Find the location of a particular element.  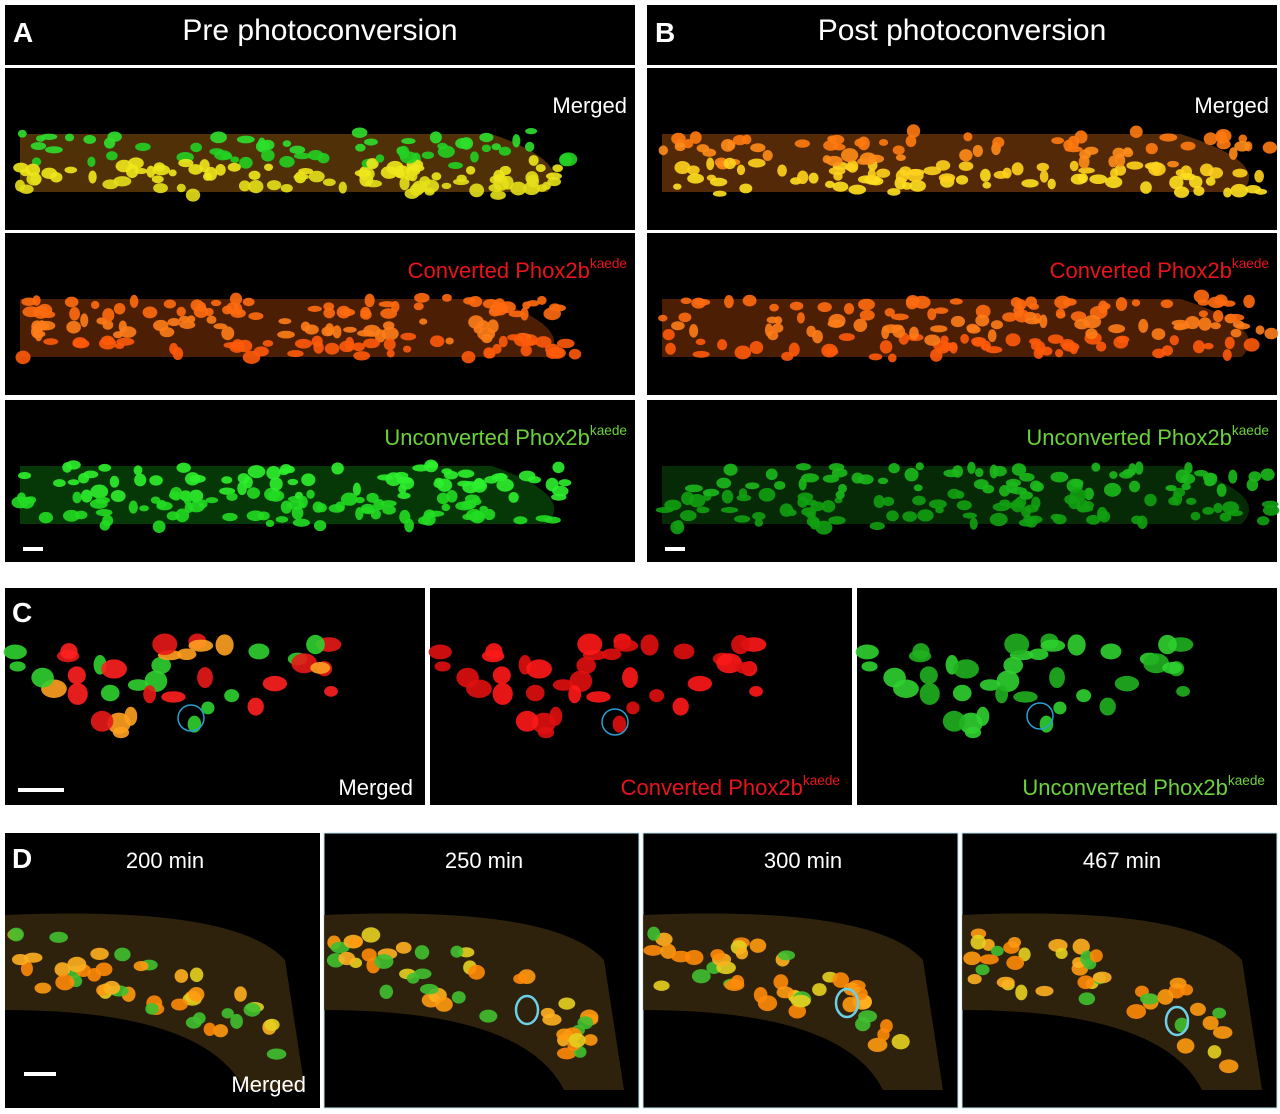

label-text: Converted Phox2b is located at coordinates (712, 787).